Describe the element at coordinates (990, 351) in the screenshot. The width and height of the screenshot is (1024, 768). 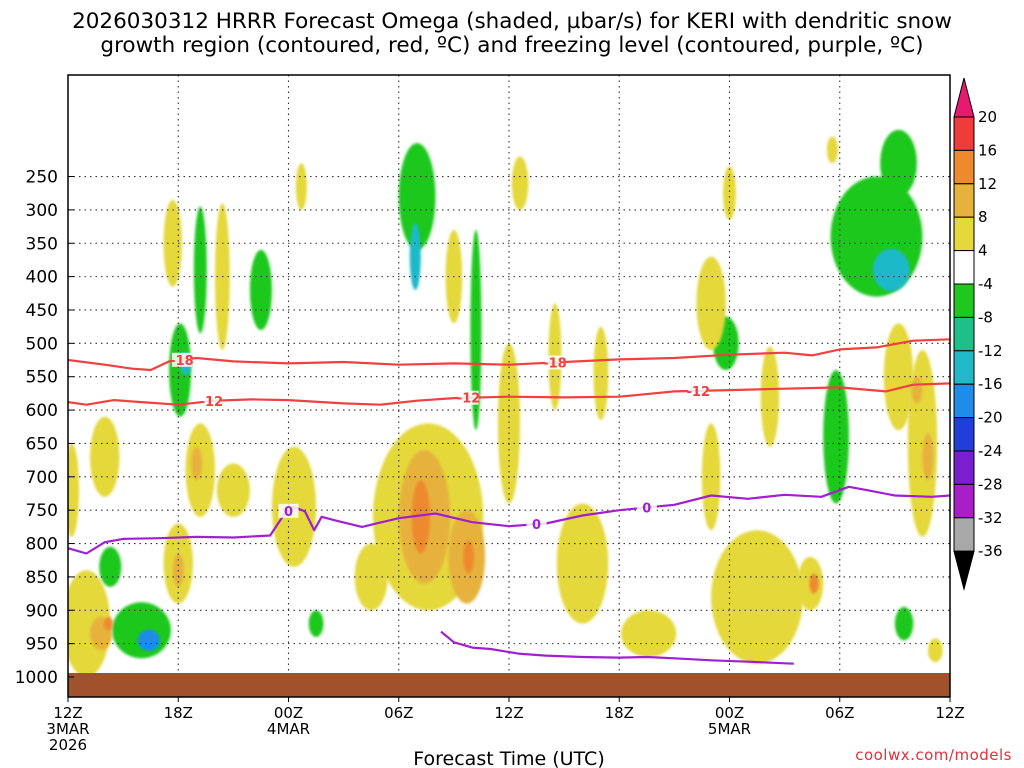
I see `colorbar-label: -12` at that location.